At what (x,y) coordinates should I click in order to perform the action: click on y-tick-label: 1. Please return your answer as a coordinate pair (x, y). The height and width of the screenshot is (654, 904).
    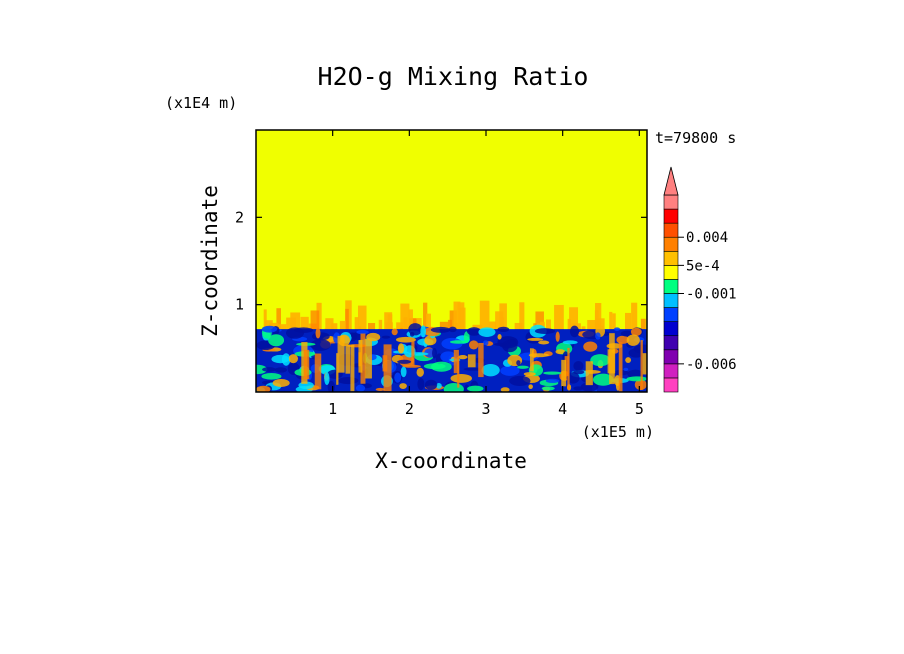
    Looking at the image, I should click on (239, 305).